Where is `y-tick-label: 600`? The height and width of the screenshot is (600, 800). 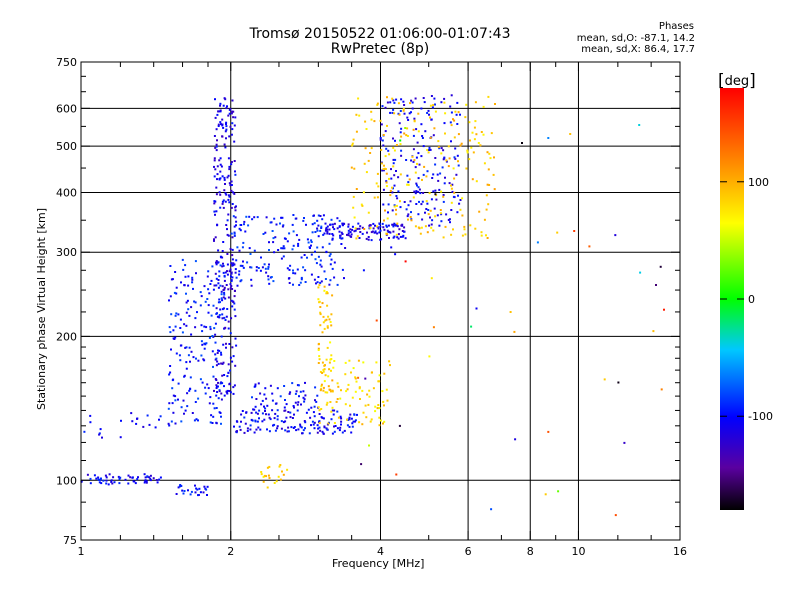 y-tick-label: 600 is located at coordinates (66, 108).